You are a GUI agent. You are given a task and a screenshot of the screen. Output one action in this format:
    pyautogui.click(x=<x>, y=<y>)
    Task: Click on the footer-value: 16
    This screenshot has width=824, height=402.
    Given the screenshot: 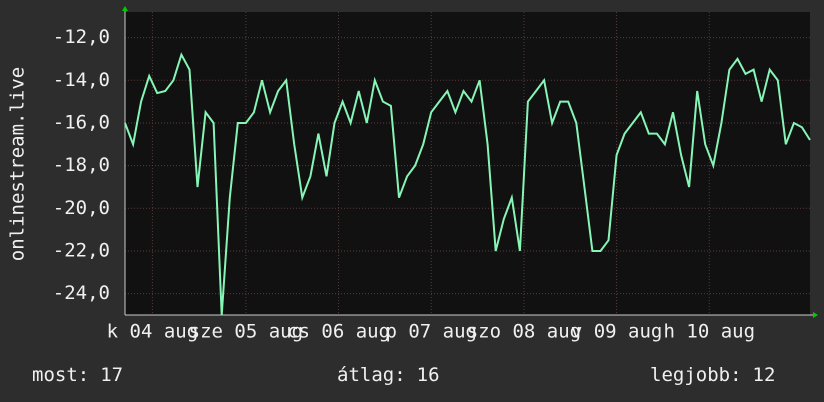 What is the action you would take?
    pyautogui.click(x=428, y=375)
    